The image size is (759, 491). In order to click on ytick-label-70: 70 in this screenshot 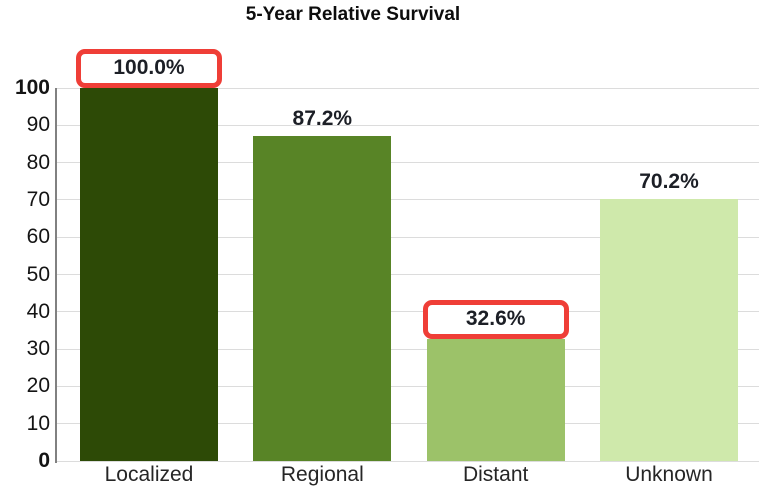, I will do `click(38, 199)`.